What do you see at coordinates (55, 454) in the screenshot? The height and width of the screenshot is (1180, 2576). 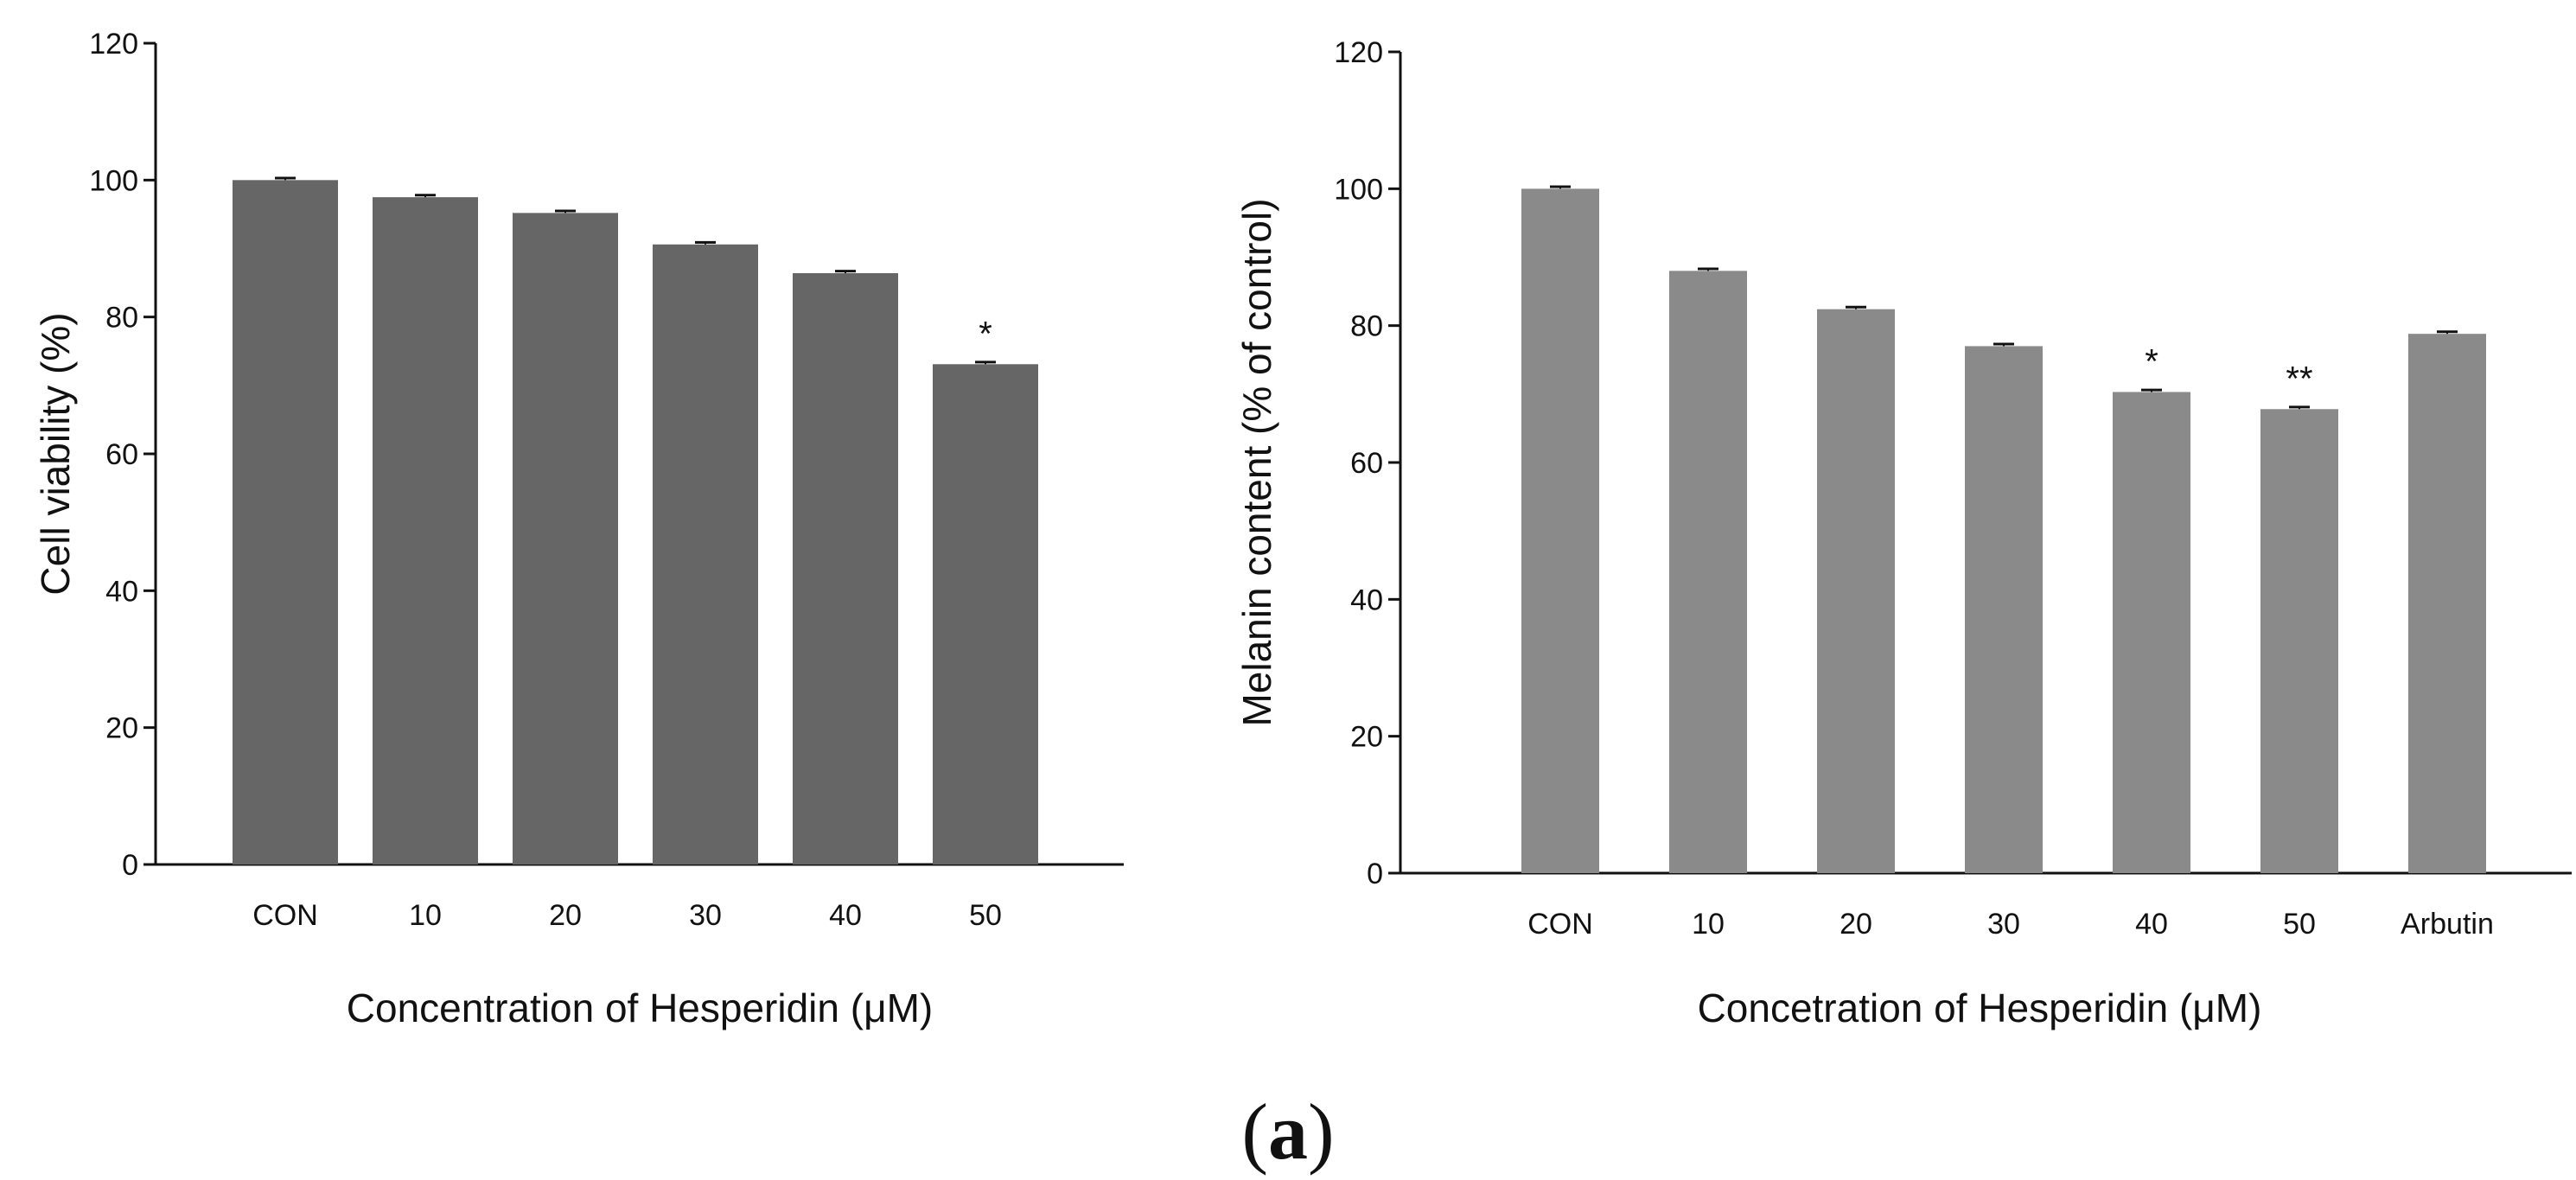 I see `y-axis-title: Cell viability (%)` at bounding box center [55, 454].